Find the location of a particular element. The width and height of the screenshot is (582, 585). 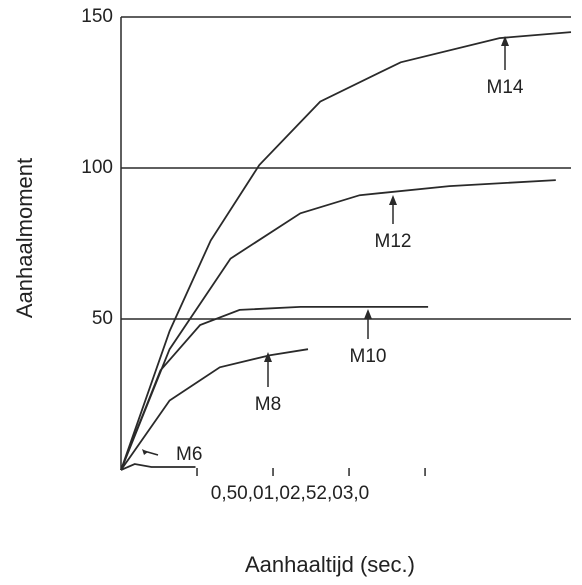

y-tick-label: 100 is located at coordinates (97, 167).